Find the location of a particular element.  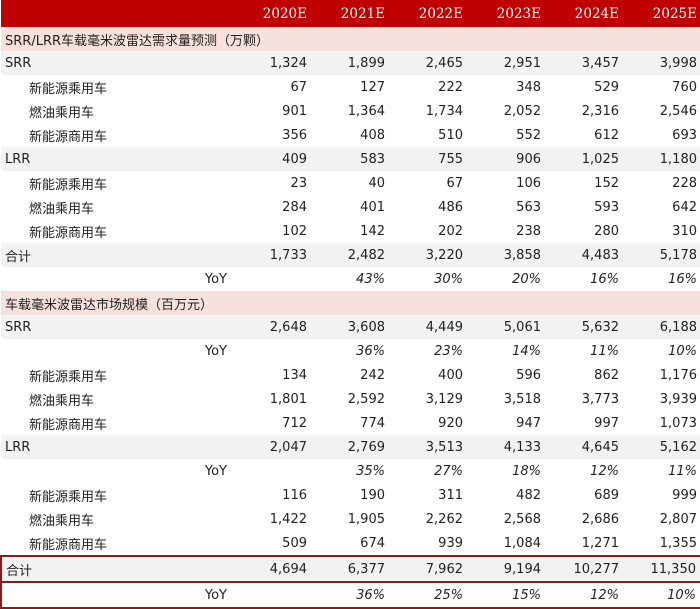

yoy-cell: 14% is located at coordinates (526, 351).